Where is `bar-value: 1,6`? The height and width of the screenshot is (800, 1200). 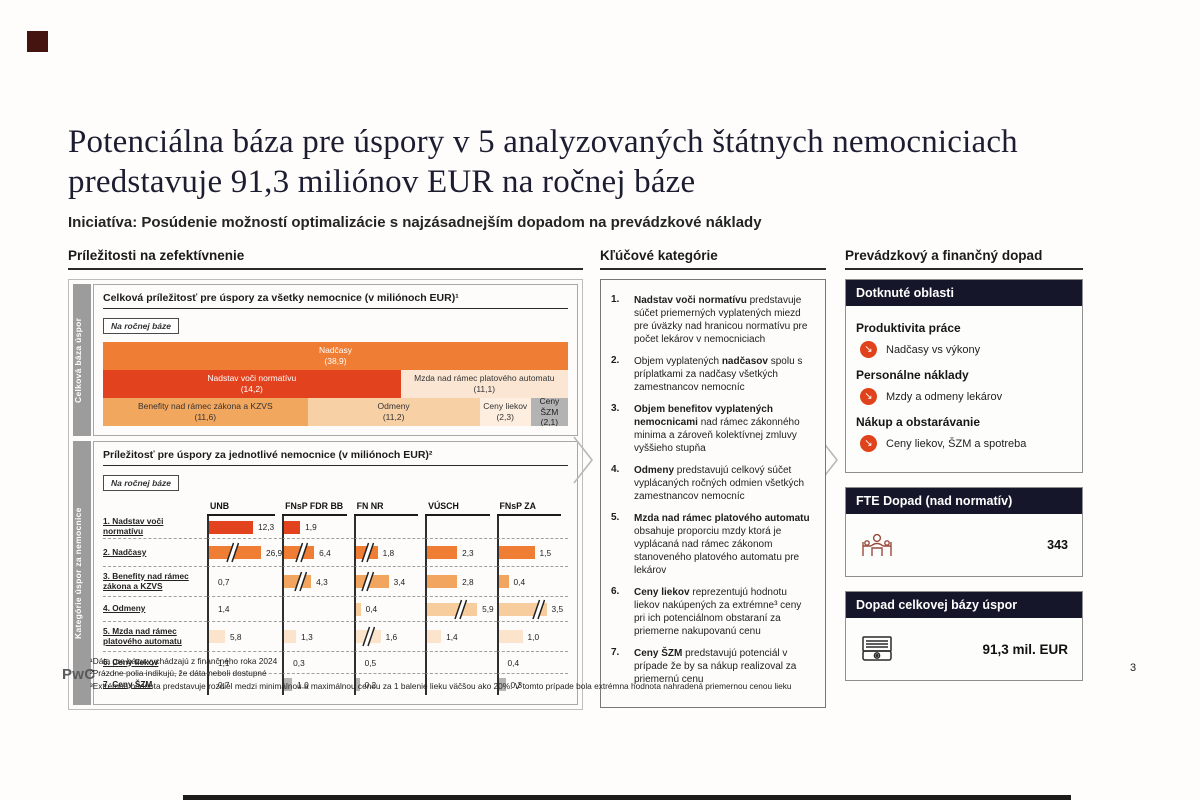
bar-value: 1,6 is located at coordinates (391, 636).